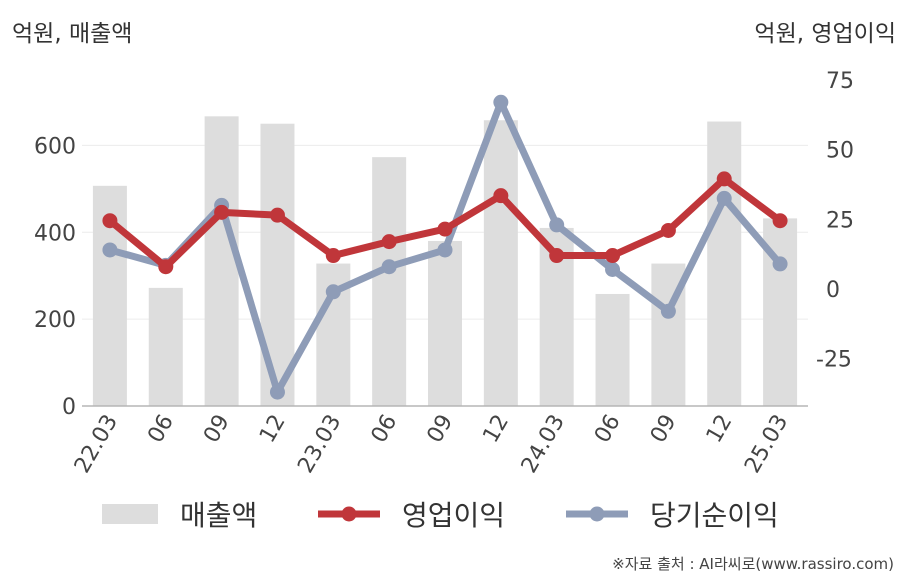 Image resolution: width=908 pixels, height=580 pixels. I want to click on x-tick-label: 24.03, so click(543, 444).